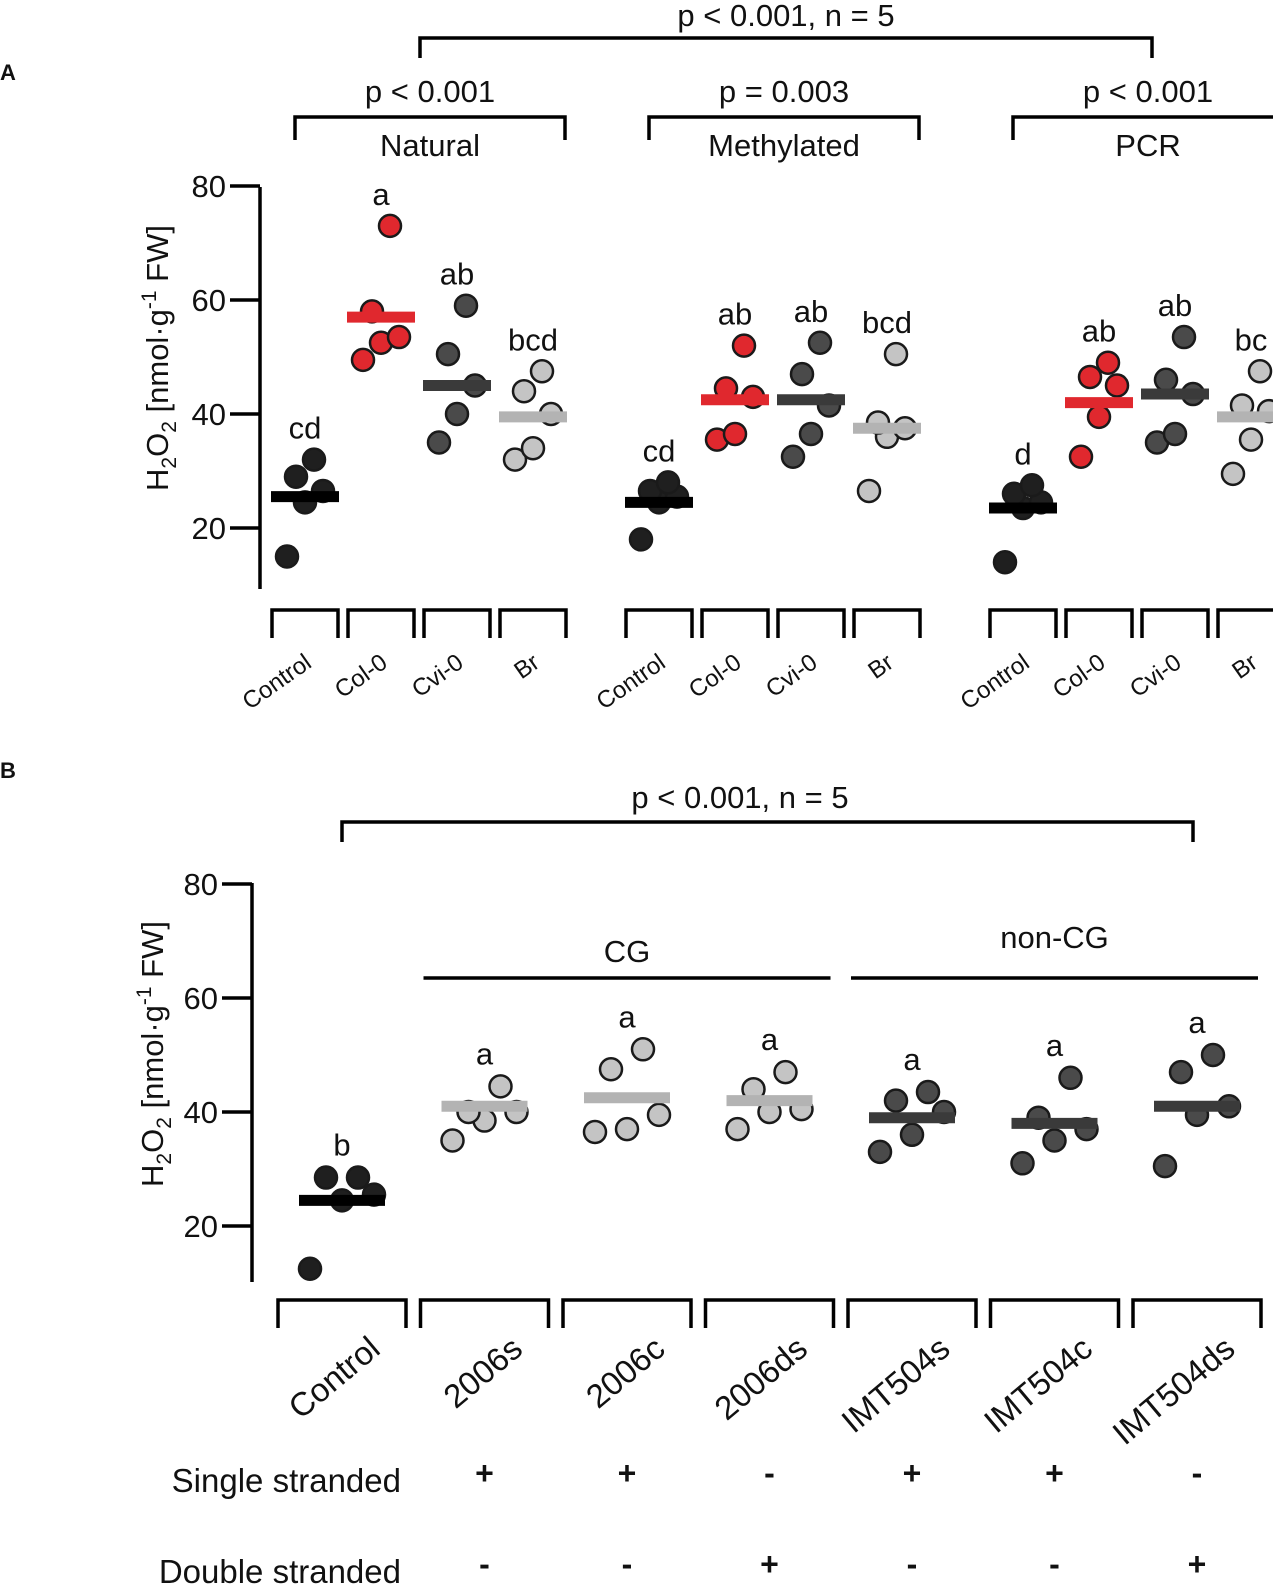 This screenshot has height=1590, width=1273. What do you see at coordinates (625, 1372) in the screenshot?
I see `b-category-label: 2006c` at bounding box center [625, 1372].